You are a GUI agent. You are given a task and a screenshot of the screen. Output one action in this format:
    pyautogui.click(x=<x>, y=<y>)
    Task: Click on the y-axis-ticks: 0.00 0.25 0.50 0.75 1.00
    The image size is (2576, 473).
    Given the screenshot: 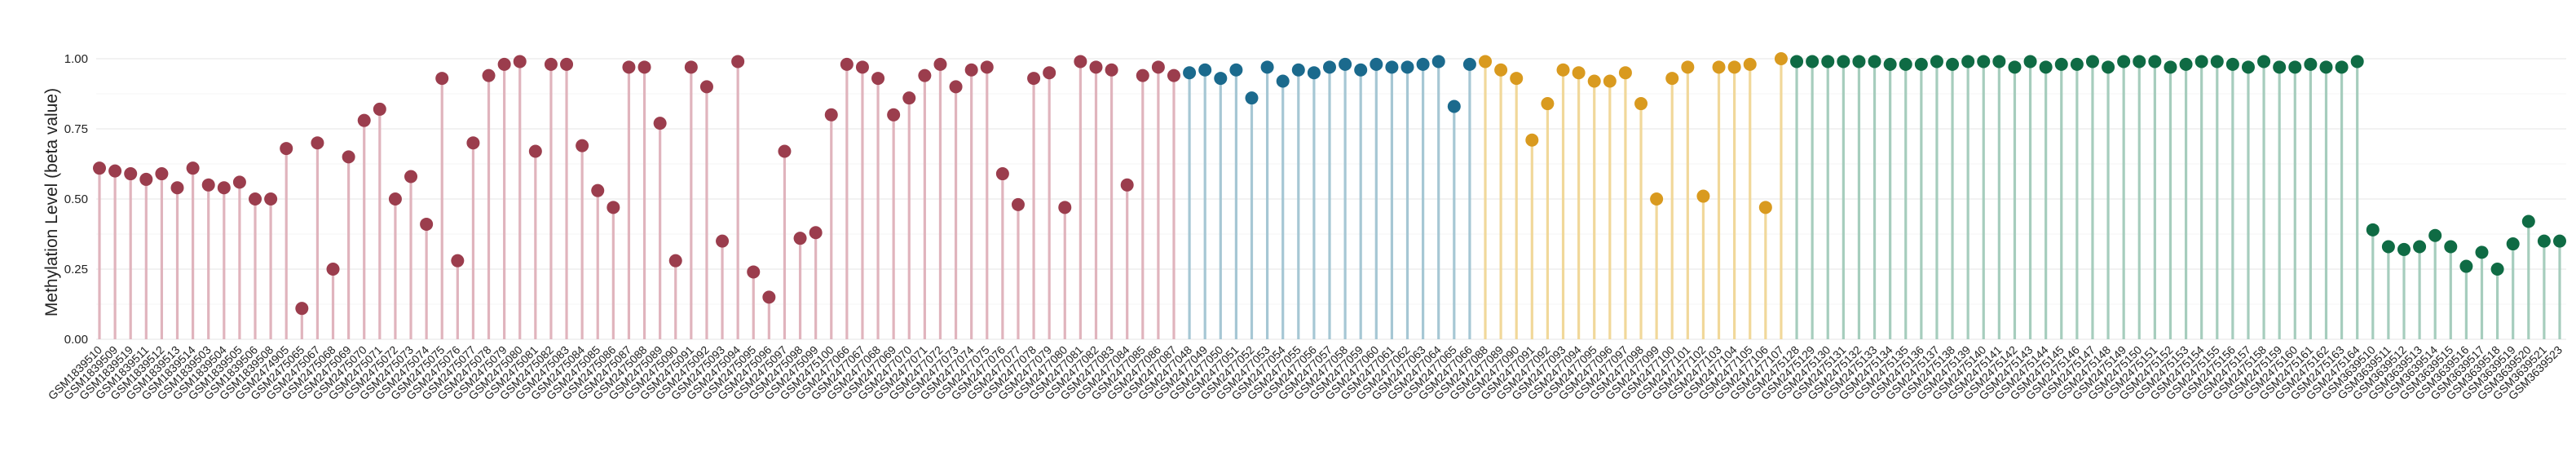 What is the action you would take?
    pyautogui.click(x=76, y=199)
    